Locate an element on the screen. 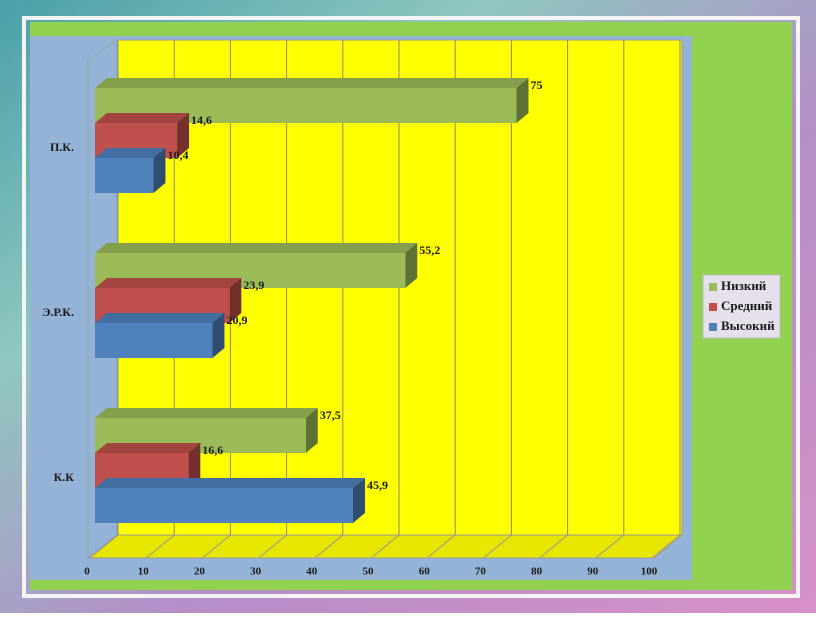  x-tick-label: 70 is located at coordinates (481, 572).